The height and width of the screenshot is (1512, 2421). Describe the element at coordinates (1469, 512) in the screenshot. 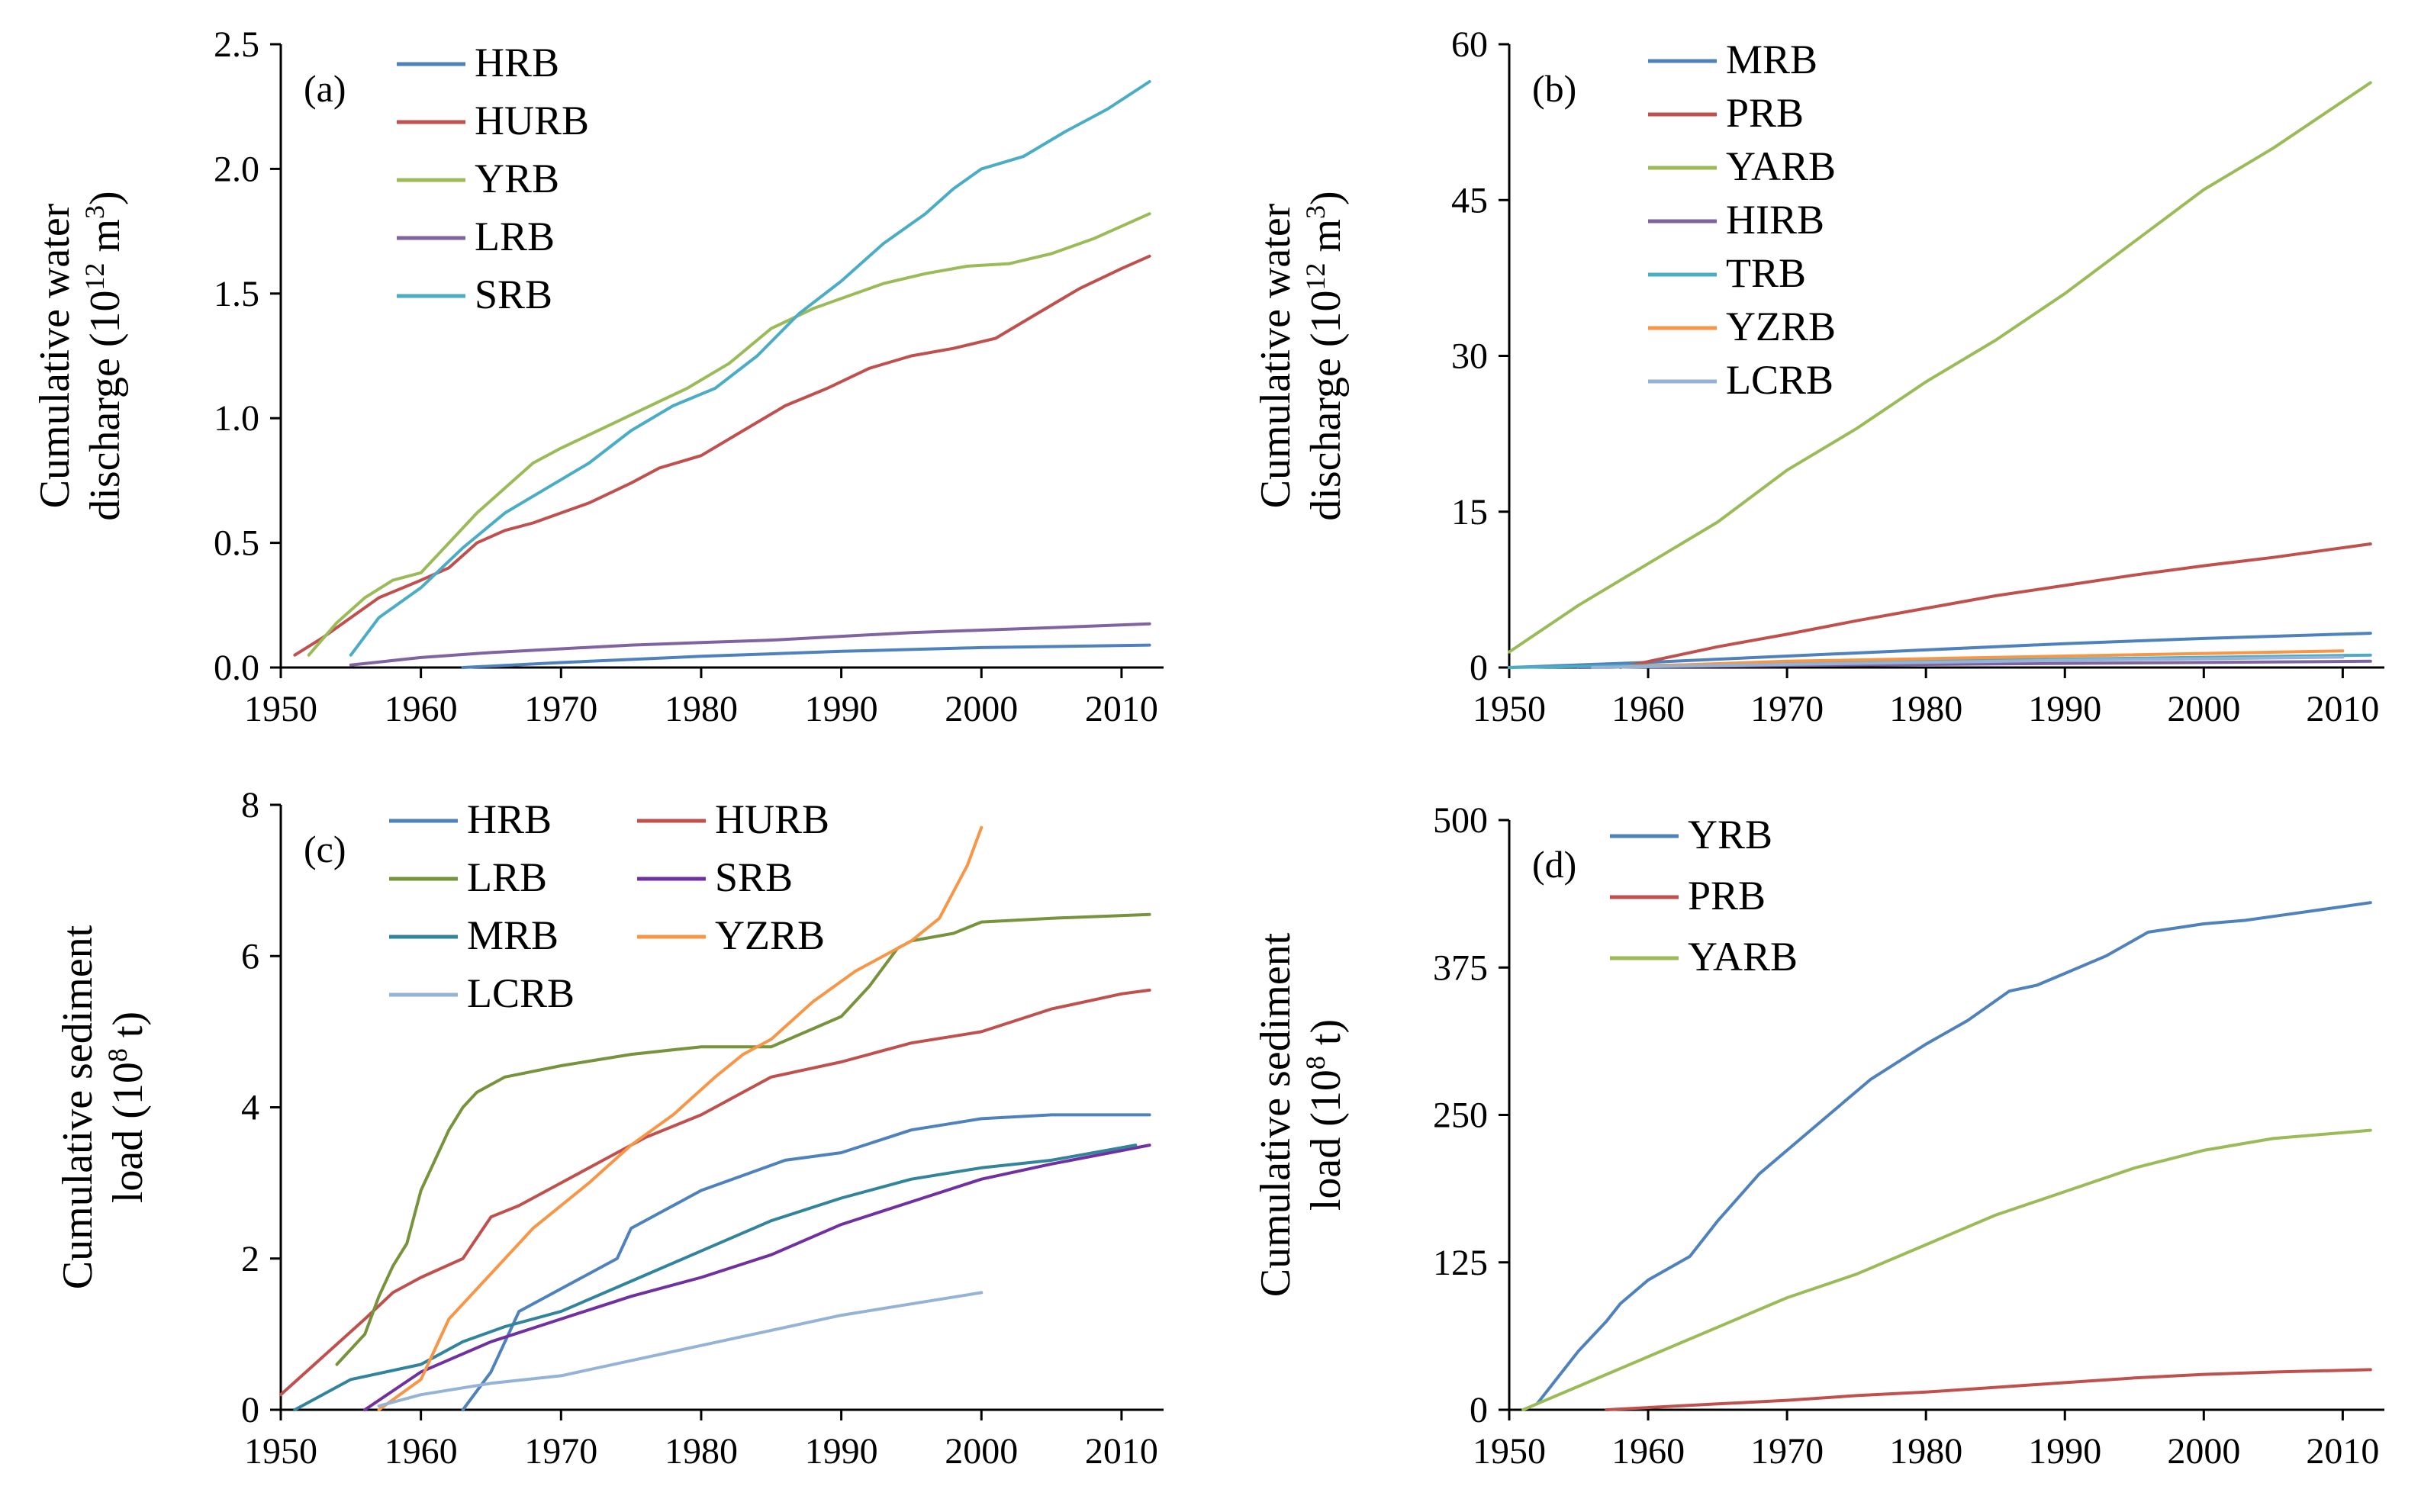

I see `ytick-label: 15` at that location.